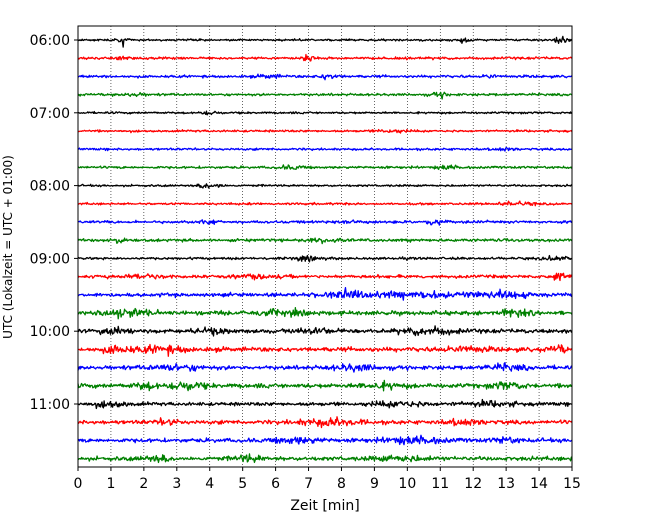 Image resolution: width=650 pixels, height=520 pixels. What do you see at coordinates (324, 506) in the screenshot?
I see `x-axis-label: Zeit [min]` at bounding box center [324, 506].